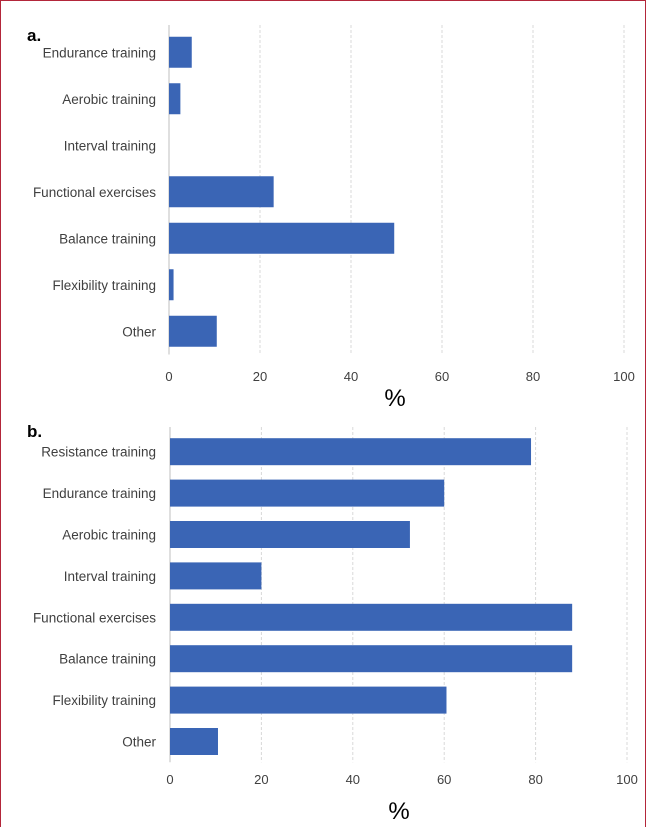 The width and height of the screenshot is (646, 828). What do you see at coordinates (627, 779) in the screenshot?
I see `panel-b-x-tick-label: 100` at bounding box center [627, 779].